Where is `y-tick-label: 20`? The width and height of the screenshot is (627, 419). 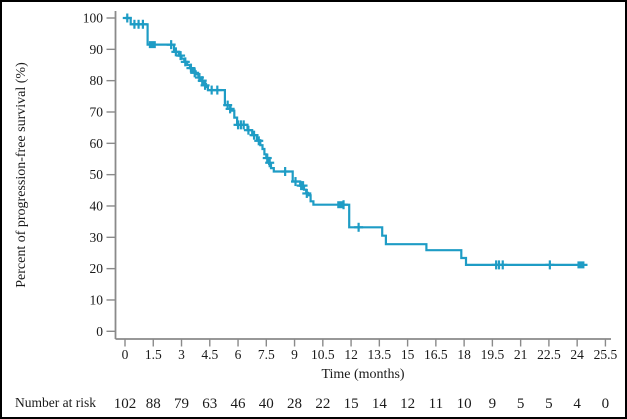
y-tick-label: 20 is located at coordinates (97, 268).